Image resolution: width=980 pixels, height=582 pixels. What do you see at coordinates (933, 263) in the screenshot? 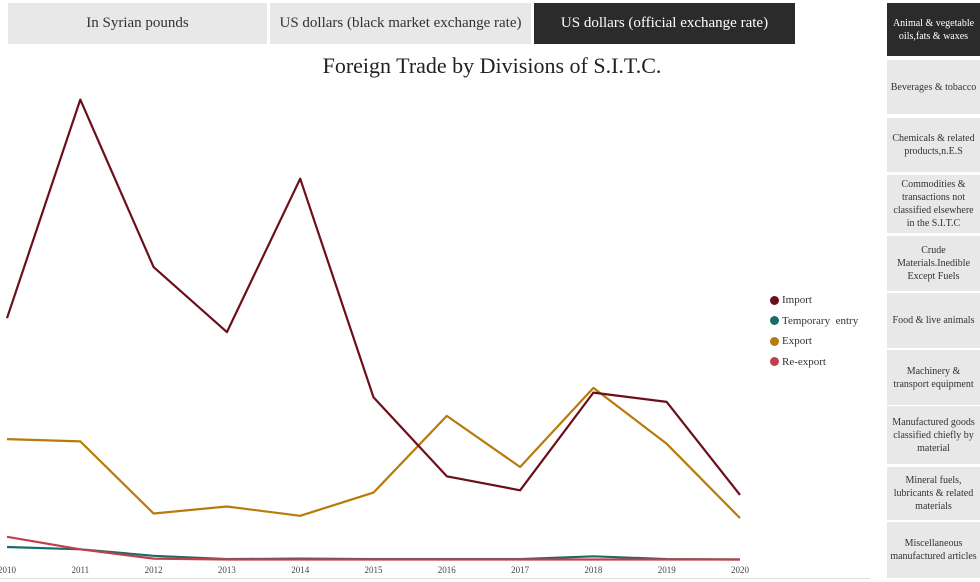
I see `division-button-crude-materials: Crude Materials.Inedible Except Fuels` at bounding box center [933, 263].